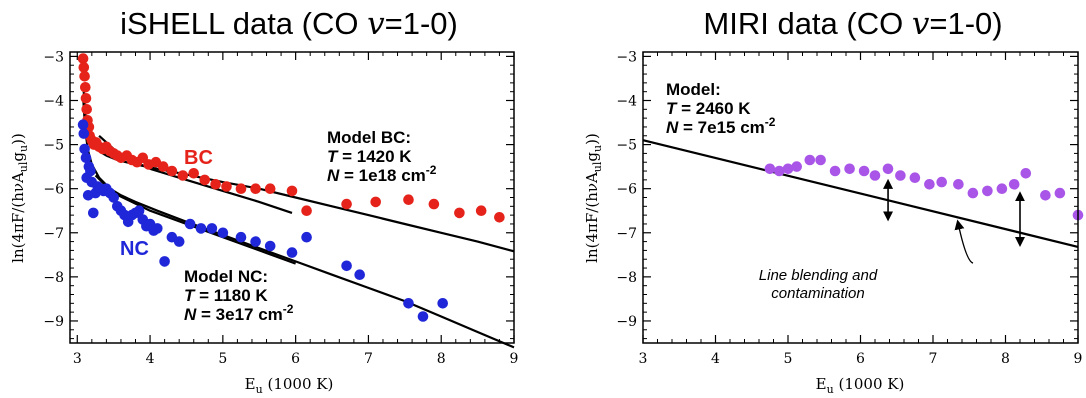 The image size is (1086, 398). I want to click on ishell-y-axis-label: ln(4πF/(hνAulgu)), so click(19, 198).